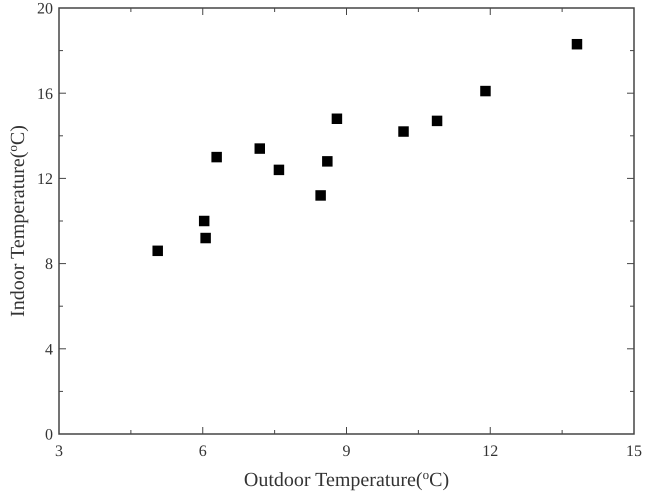  What do you see at coordinates (347, 478) in the screenshot?
I see `x-axis-title: Outdoor Temperature($^{o}$C)` at bounding box center [347, 478].